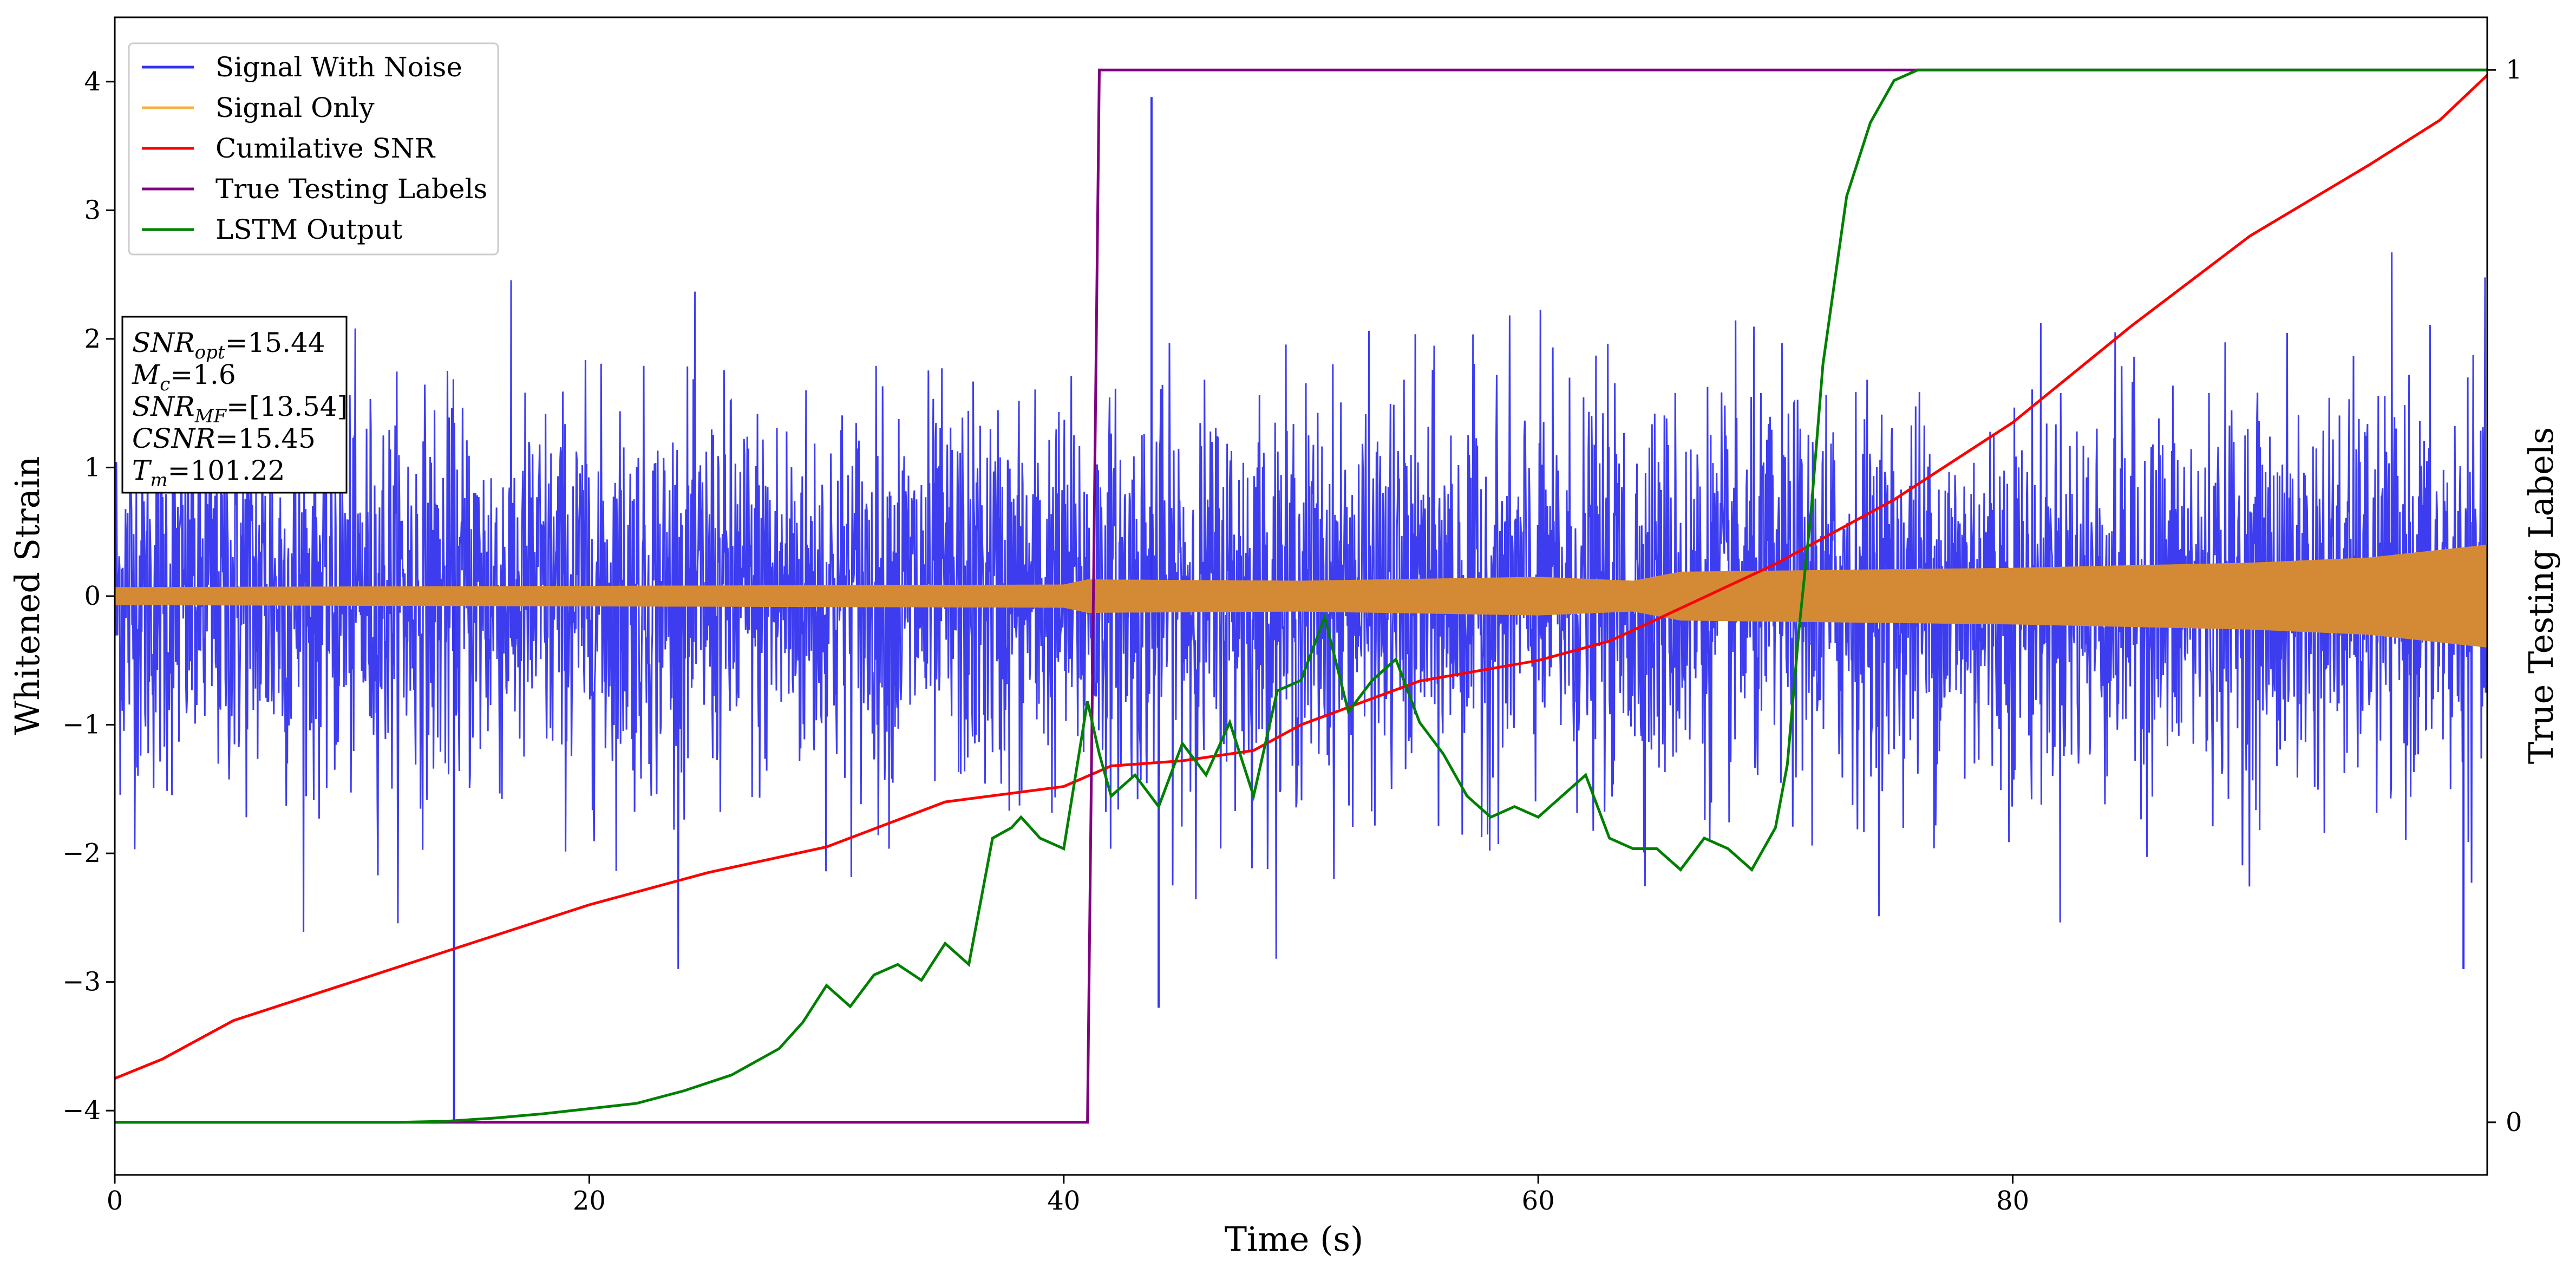  Describe the element at coordinates (28, 595) in the screenshot. I see `y-axis-label-left: Whitened Strain` at that location.